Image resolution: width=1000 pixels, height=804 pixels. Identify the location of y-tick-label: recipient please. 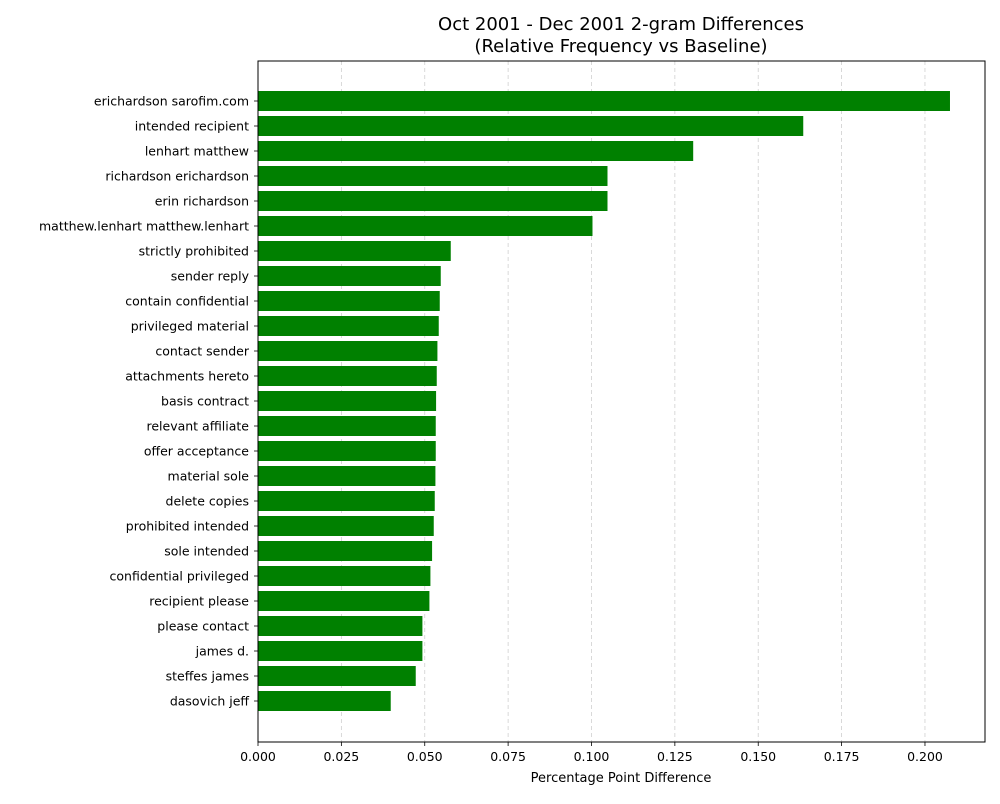
(199, 601).